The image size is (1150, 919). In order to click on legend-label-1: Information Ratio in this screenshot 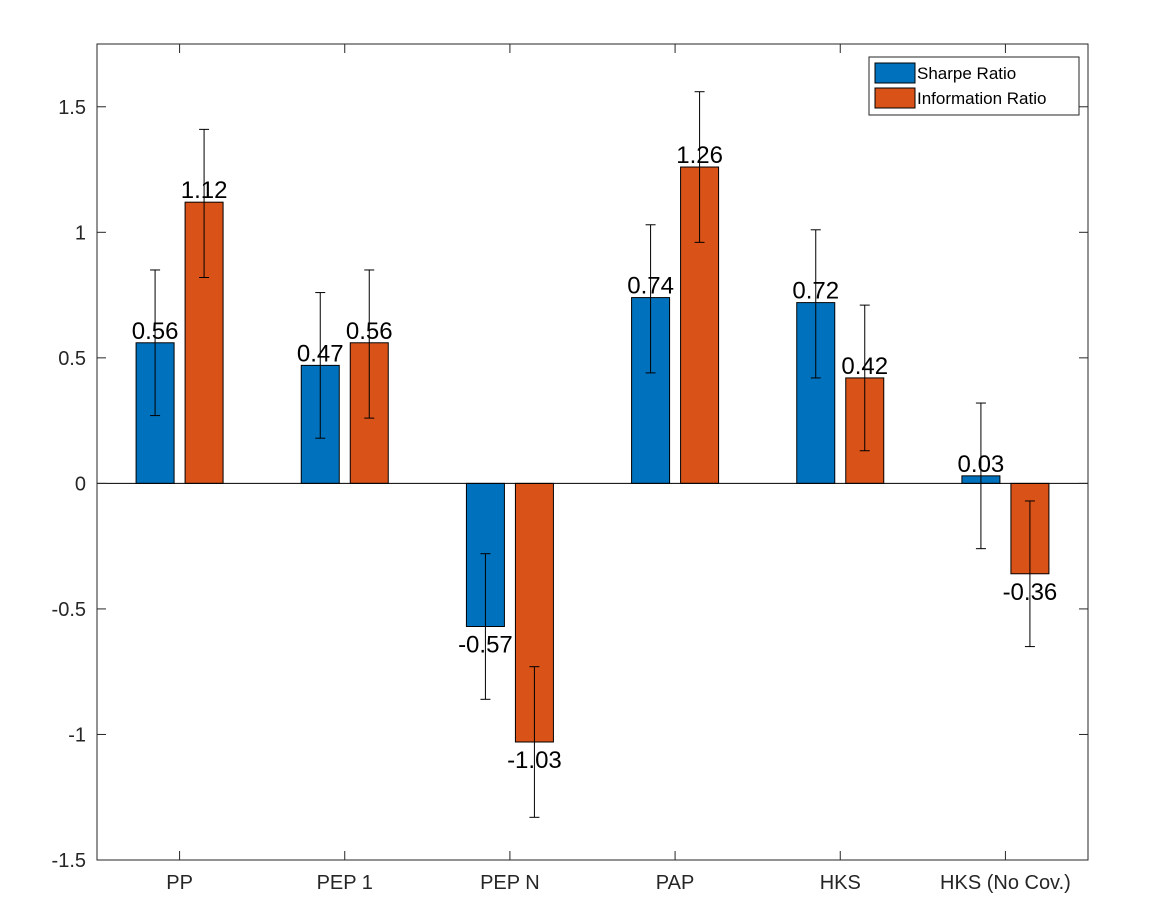, I will do `click(981, 98)`.